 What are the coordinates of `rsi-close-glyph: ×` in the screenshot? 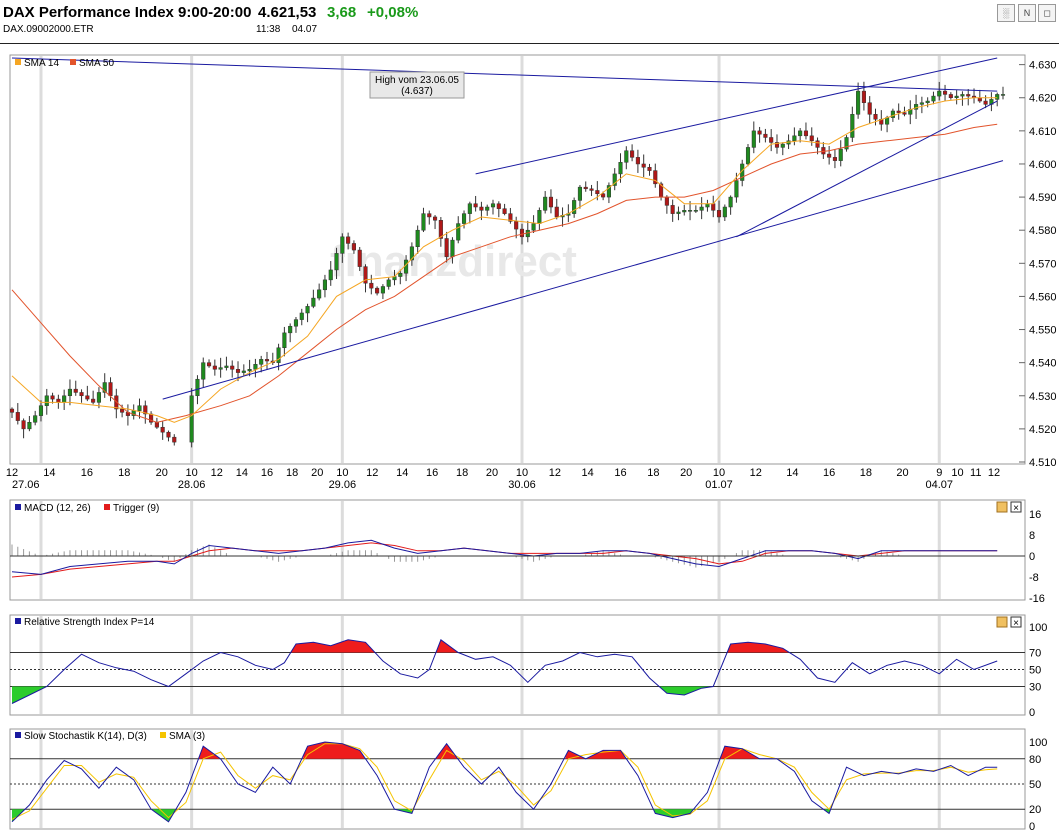 It's located at (1016, 623).